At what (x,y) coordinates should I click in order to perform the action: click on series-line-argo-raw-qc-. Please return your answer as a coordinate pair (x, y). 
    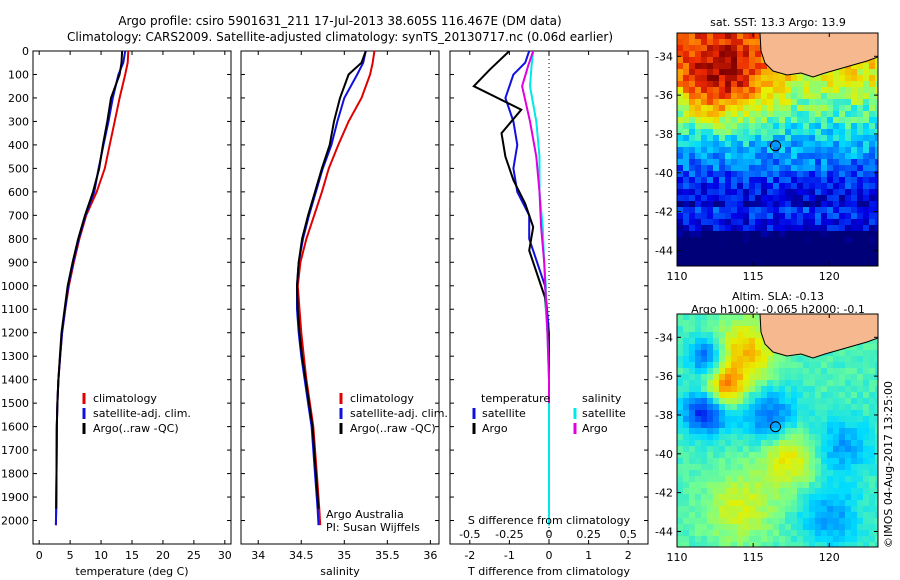
    Looking at the image, I should click on (89, 280).